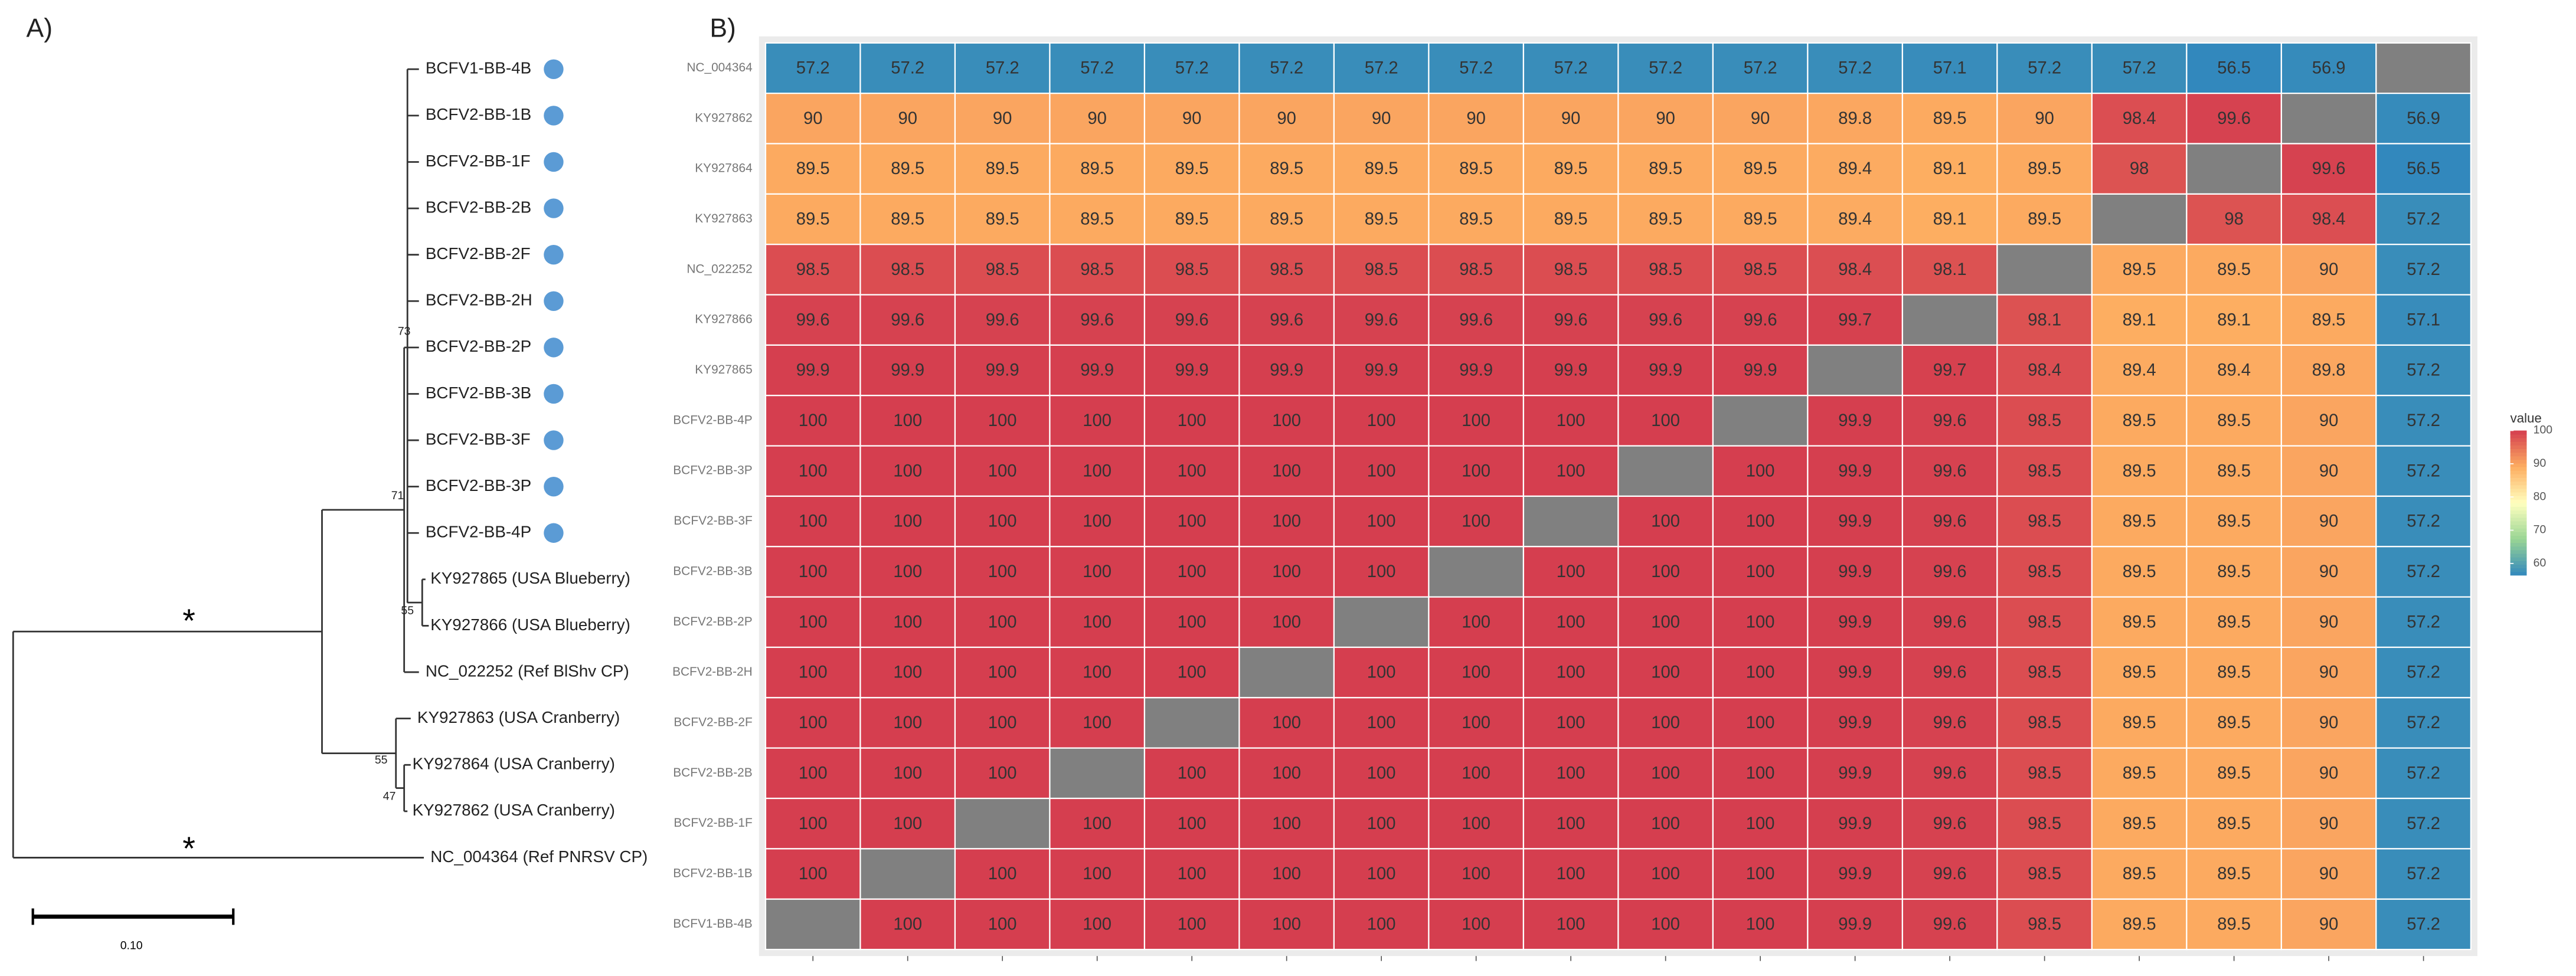 The width and height of the screenshot is (2576, 976). What do you see at coordinates (397, 495) in the screenshot?
I see `bootstrap-value: 71` at bounding box center [397, 495].